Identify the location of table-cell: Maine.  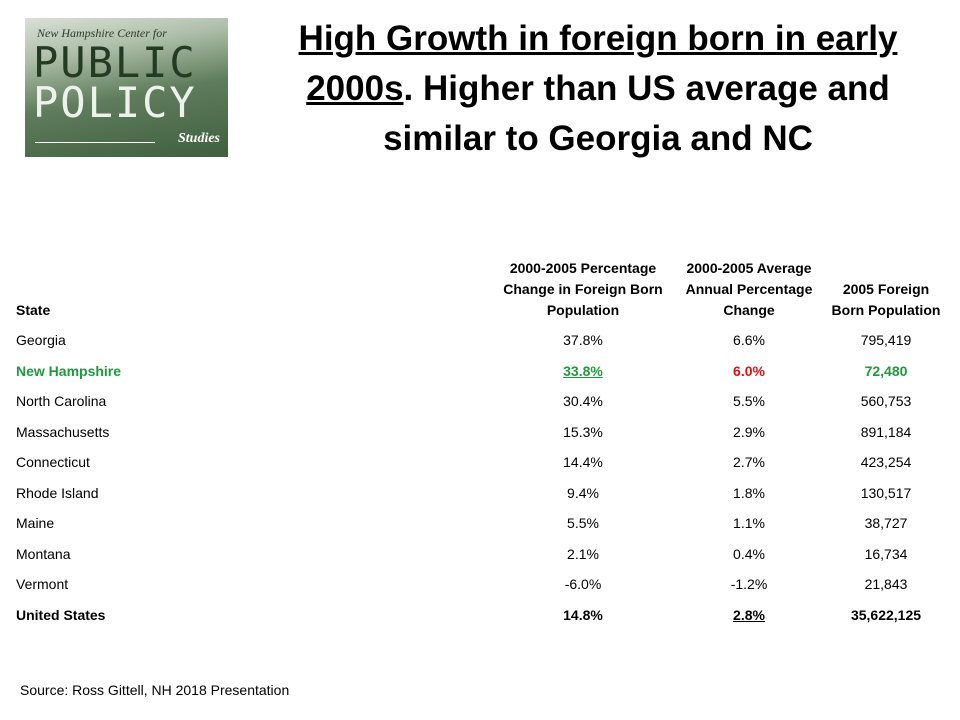
(35, 523).